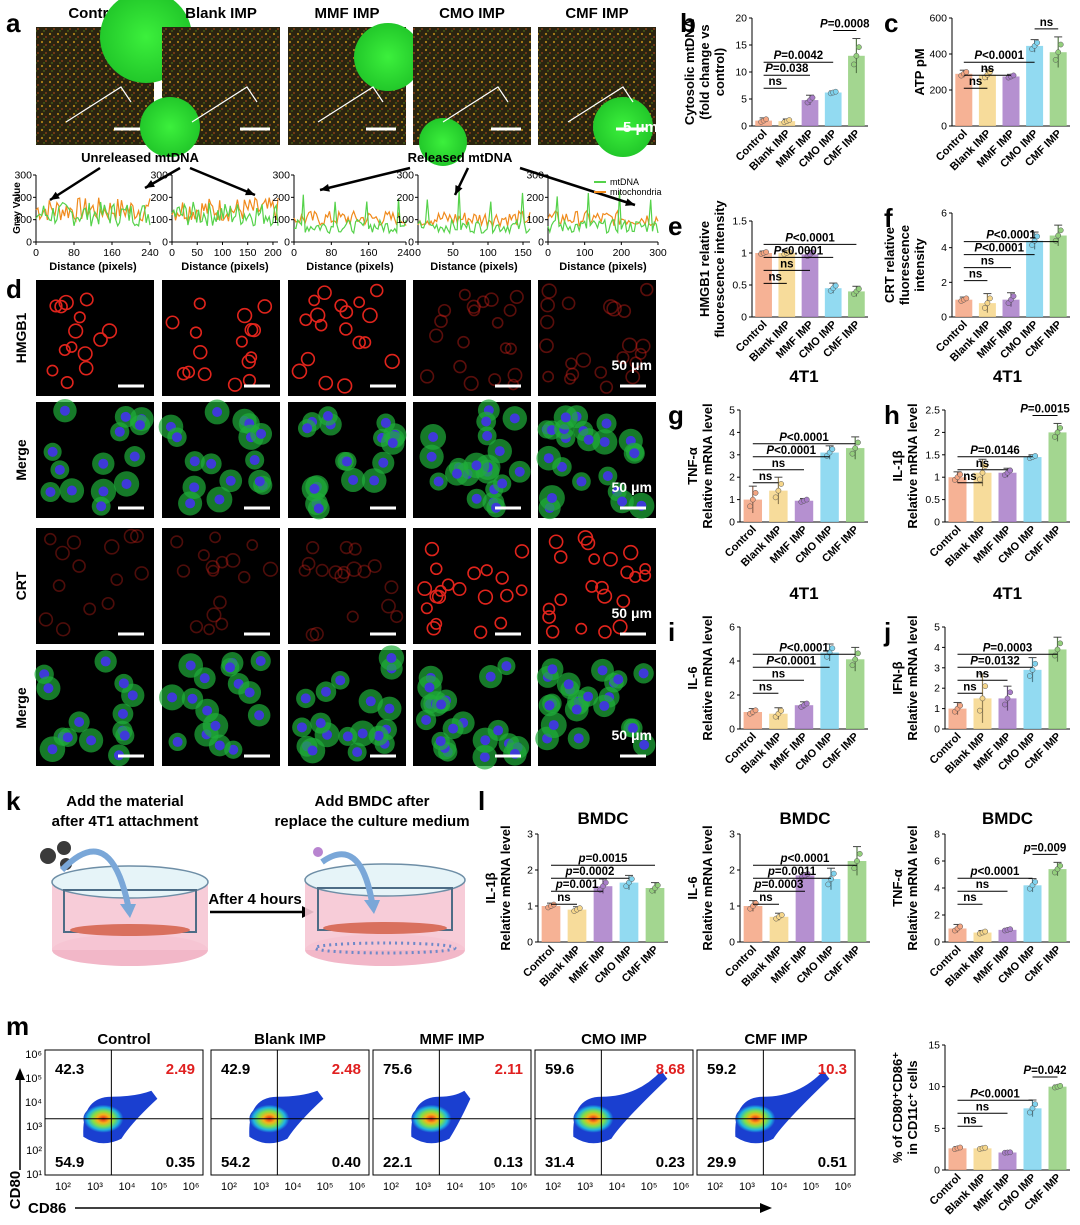 Image resolution: width=1080 pixels, height=1225 pixels. I want to click on flow-plot-title: Control, so click(123, 1039).